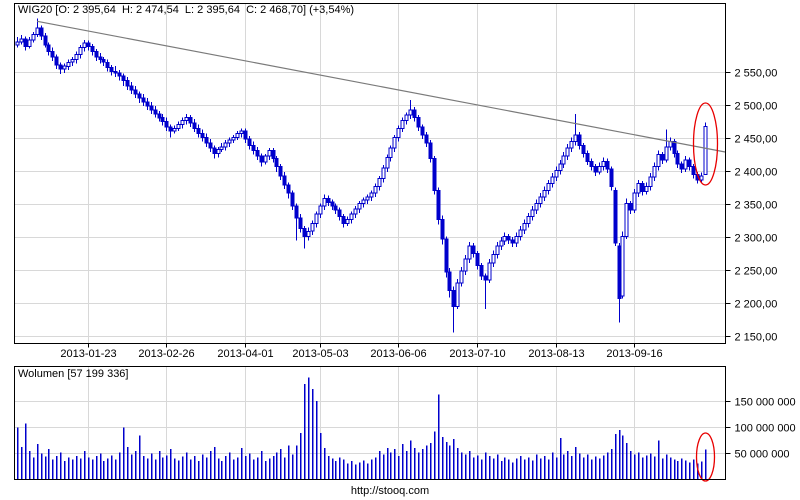  Describe the element at coordinates (634, 354) in the screenshot. I see `date-x-tick-label: 2013-09-16` at that location.